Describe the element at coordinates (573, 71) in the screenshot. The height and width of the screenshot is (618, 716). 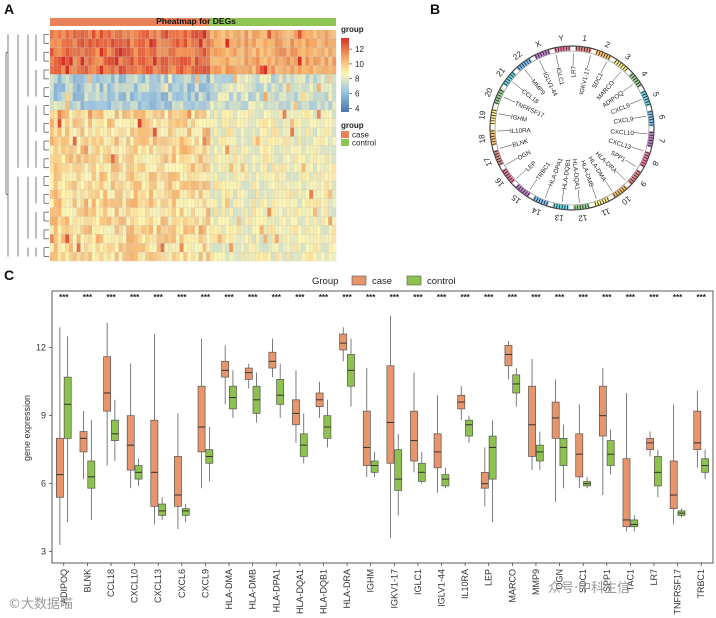
I see `gene-label: LR7` at that location.